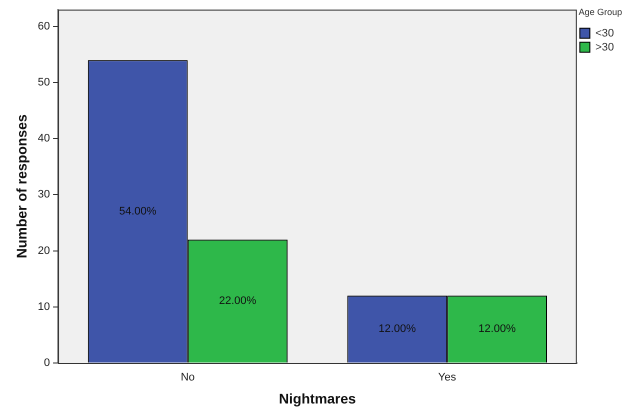 This screenshot has height=416, width=624. Describe the element at coordinates (600, 11) in the screenshot. I see `legend-title: Age Group` at that location.